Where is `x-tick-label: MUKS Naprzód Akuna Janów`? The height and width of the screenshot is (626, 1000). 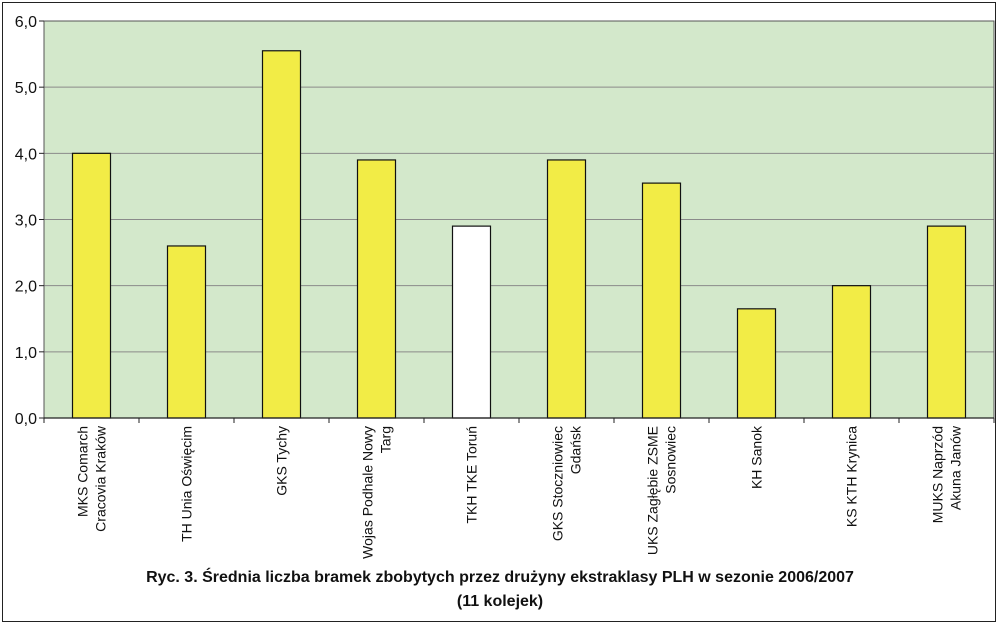
x-tick-label: MUKS Naprzód Akuna Janów is located at coordinates (947, 474).